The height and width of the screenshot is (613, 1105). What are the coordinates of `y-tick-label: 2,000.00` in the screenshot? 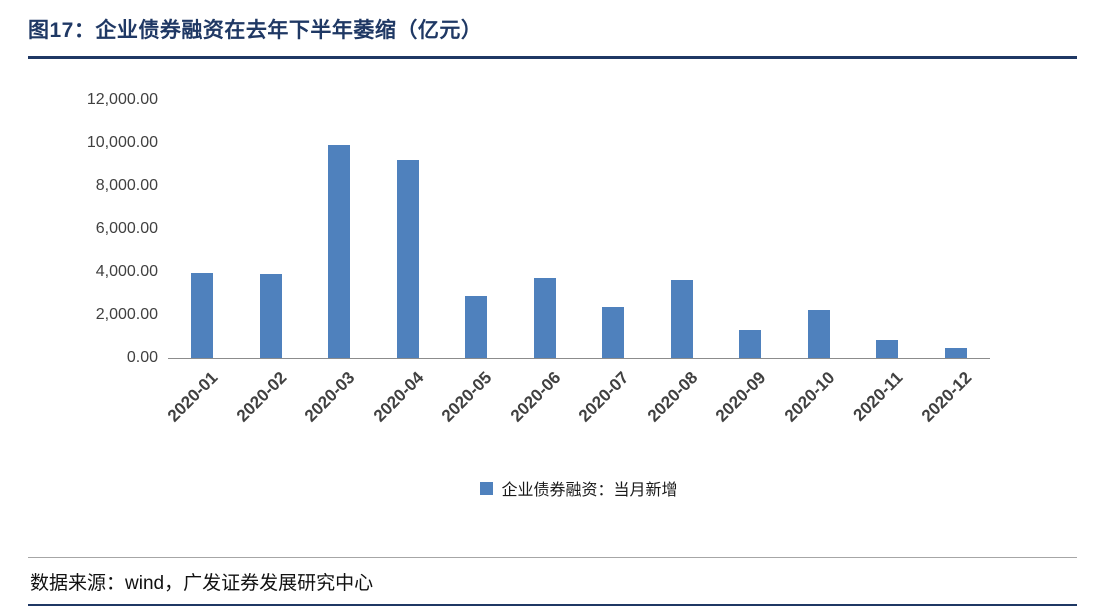 It's located at (126, 314).